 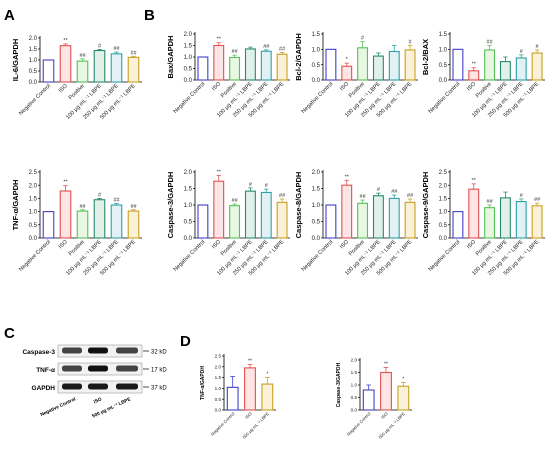 I want to click on y-axis-label: Bcl-2/BAX, so click(x=425, y=57).